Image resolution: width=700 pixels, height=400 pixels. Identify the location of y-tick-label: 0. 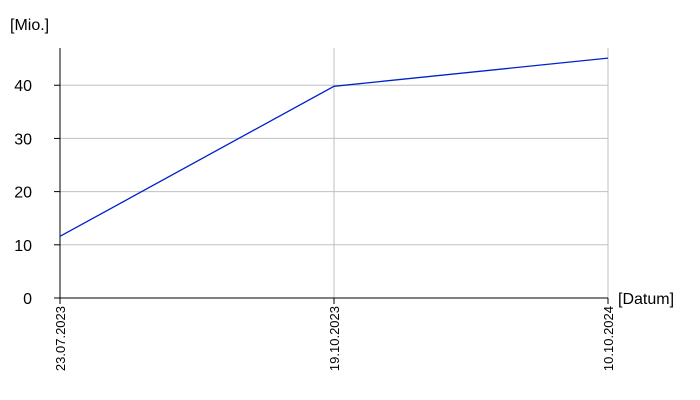
(27, 299).